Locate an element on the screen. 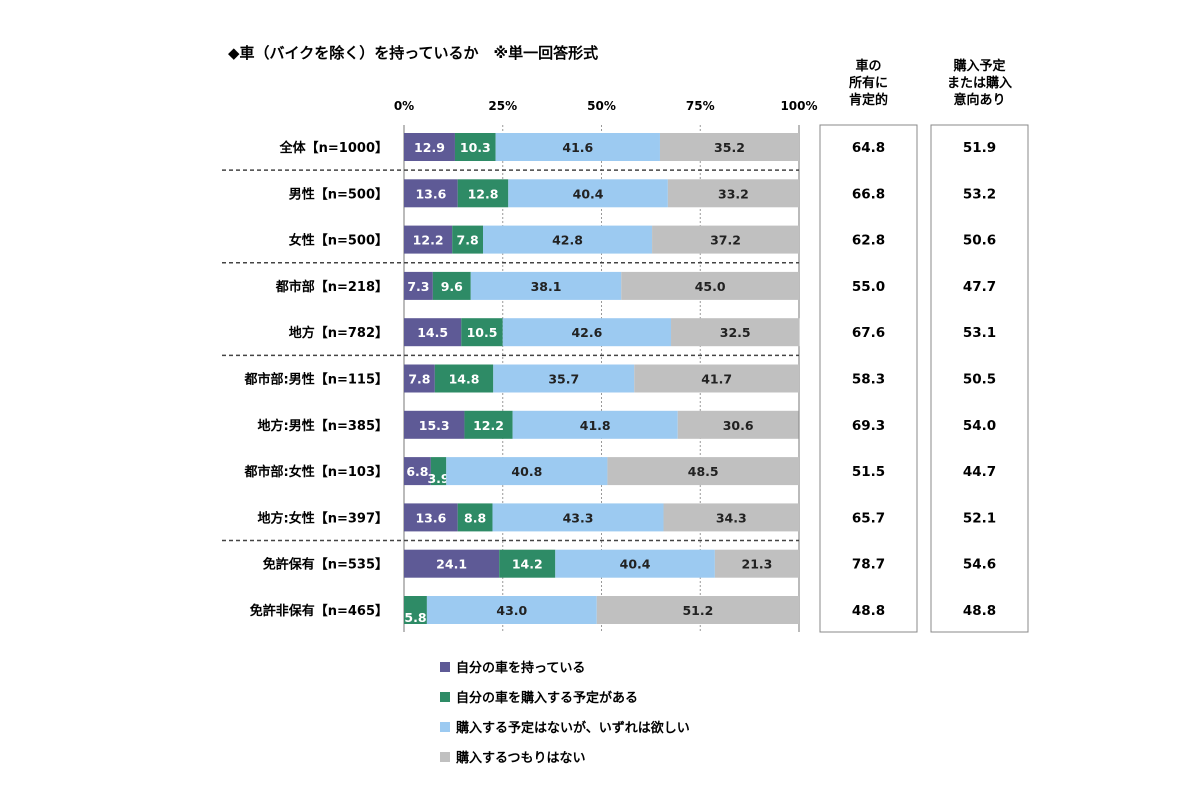  row-label: 地方:女性【n=397】 is located at coordinates (323, 518).